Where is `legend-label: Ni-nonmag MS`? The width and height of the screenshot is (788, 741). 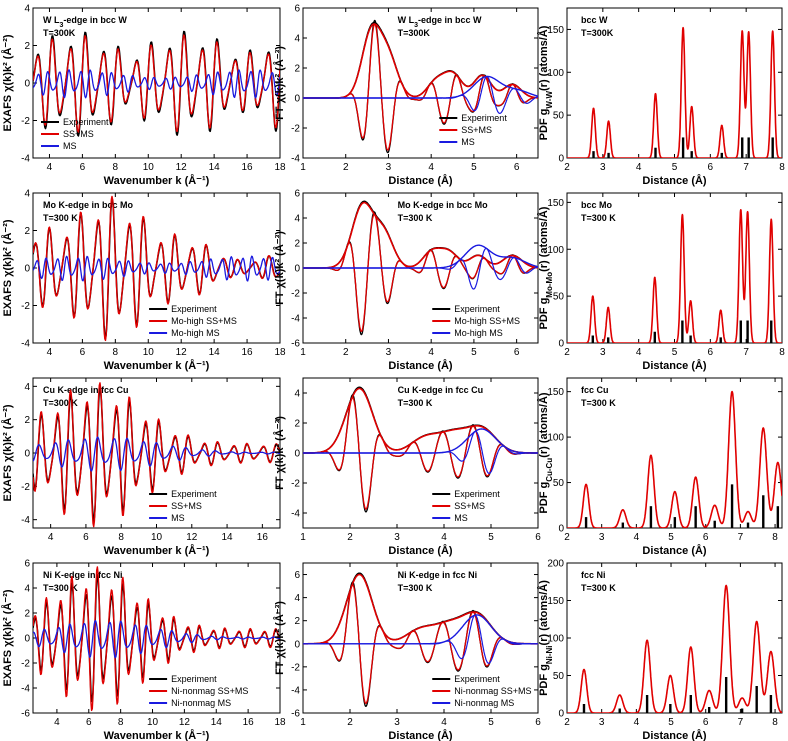 legend-label: Ni-nonmag MS is located at coordinates (201, 703).